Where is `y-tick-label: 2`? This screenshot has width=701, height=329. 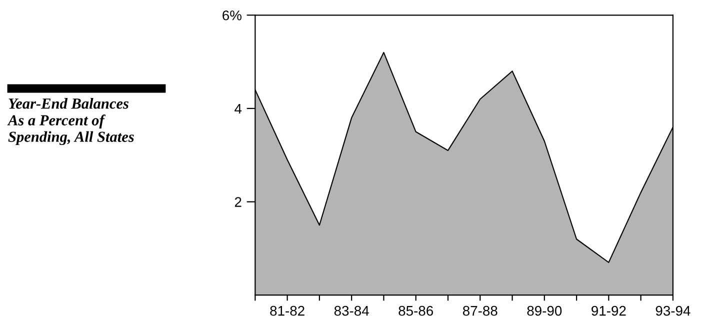
y-tick-label: 2 is located at coordinates (238, 202).